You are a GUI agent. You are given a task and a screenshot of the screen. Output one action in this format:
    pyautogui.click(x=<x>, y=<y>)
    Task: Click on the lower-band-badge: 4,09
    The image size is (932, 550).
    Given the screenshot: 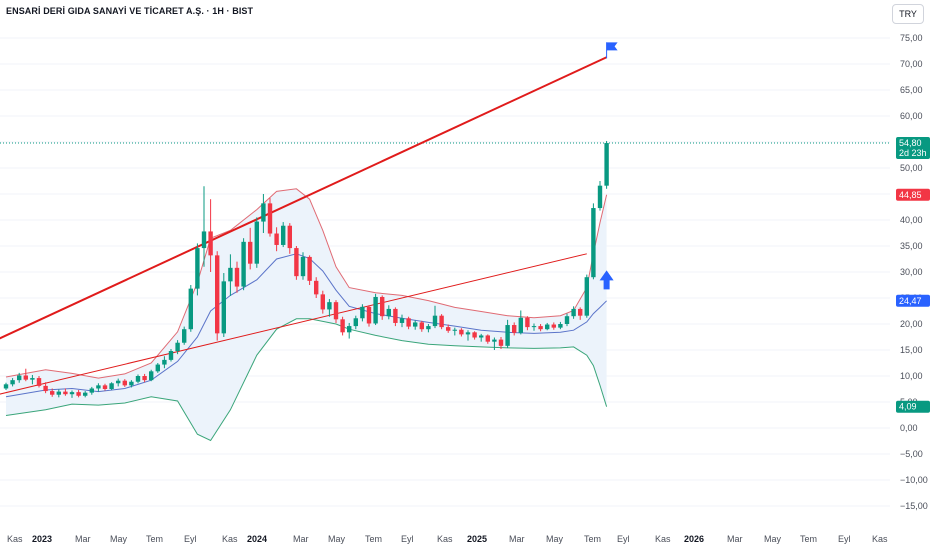 What is the action you would take?
    pyautogui.click(x=913, y=406)
    